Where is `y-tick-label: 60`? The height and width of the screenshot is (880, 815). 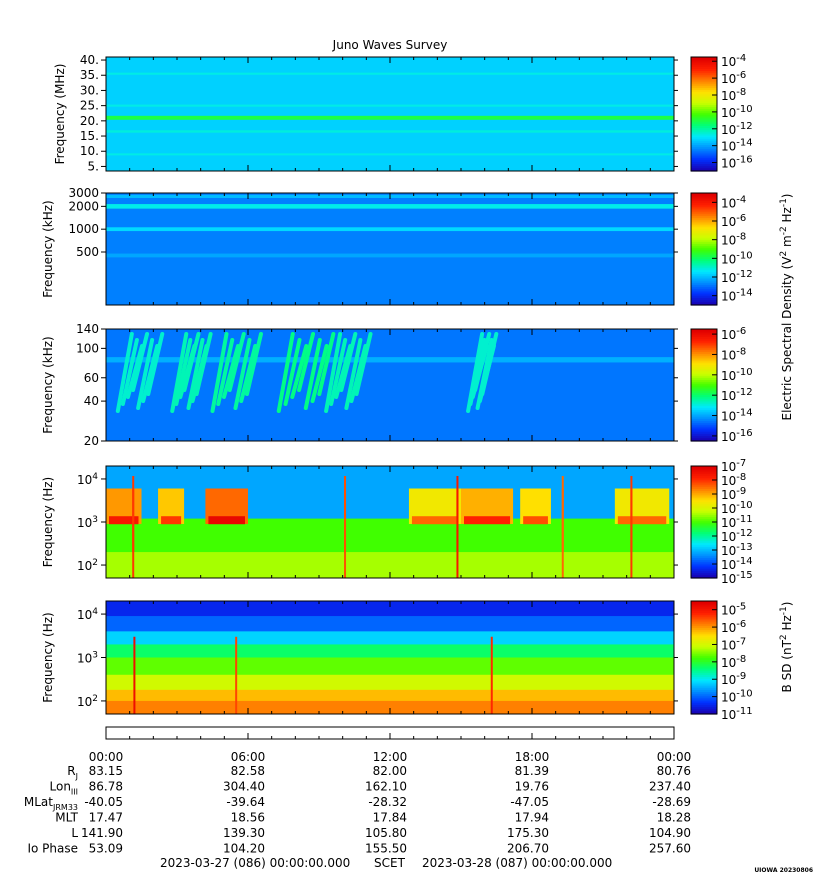 y-tick-label: 60 is located at coordinates (91, 378).